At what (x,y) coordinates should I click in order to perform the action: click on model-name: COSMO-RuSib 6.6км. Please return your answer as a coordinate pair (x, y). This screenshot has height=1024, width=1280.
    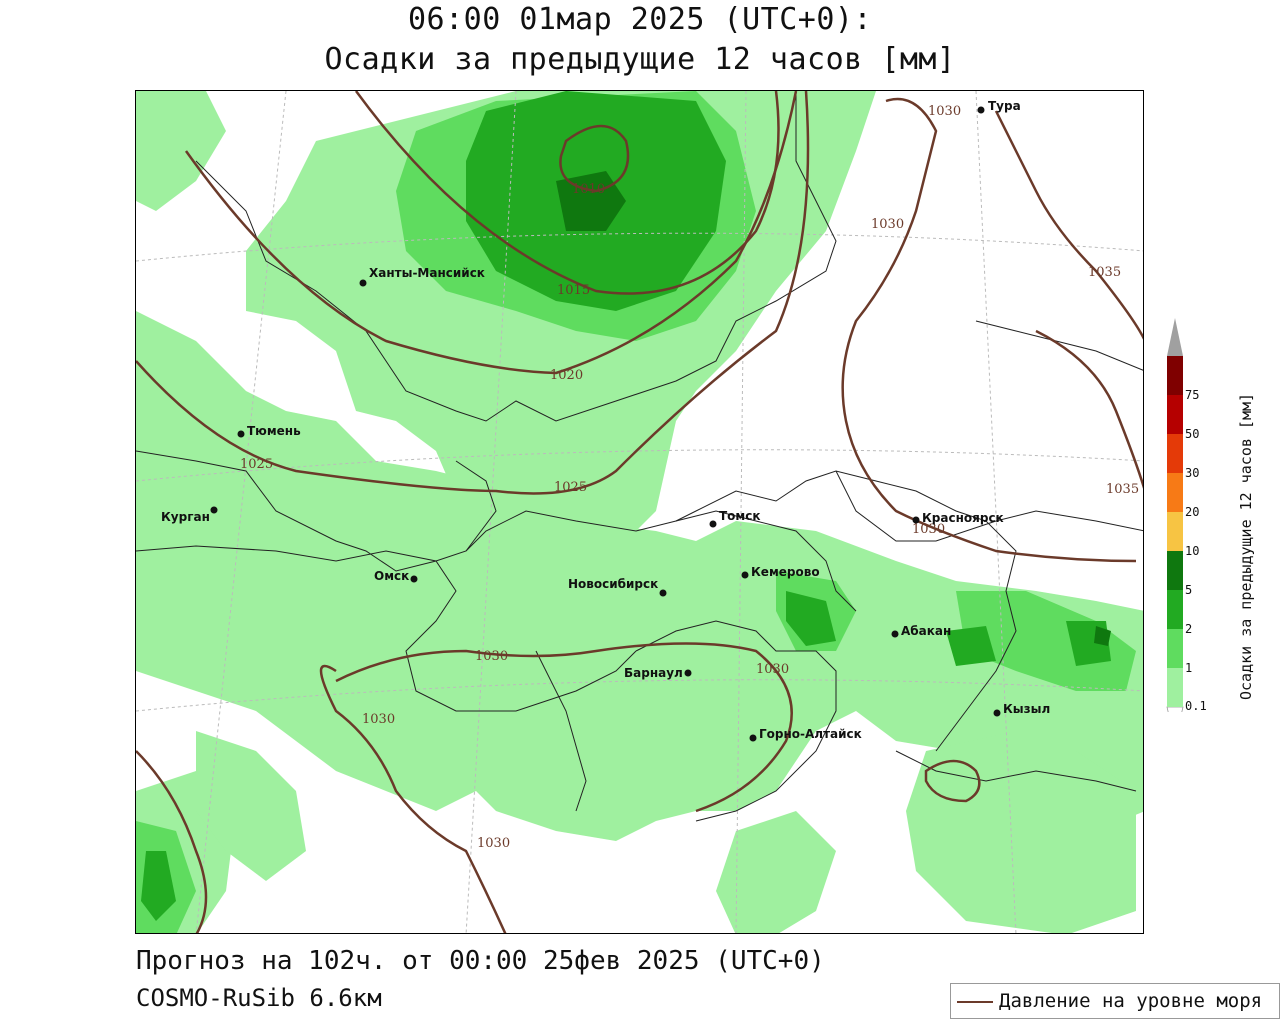
    Looking at the image, I should click on (259, 998).